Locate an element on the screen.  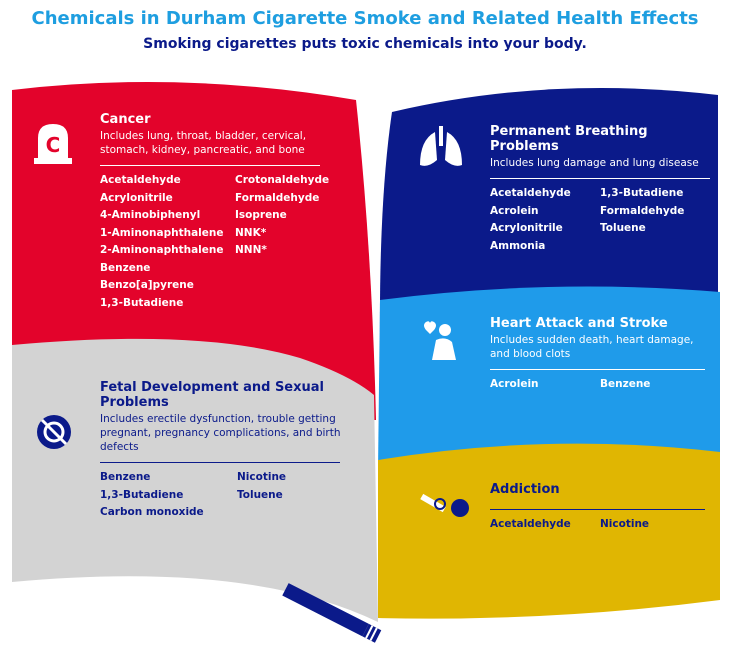
svg-text: C is located at coordinates (53, 145).